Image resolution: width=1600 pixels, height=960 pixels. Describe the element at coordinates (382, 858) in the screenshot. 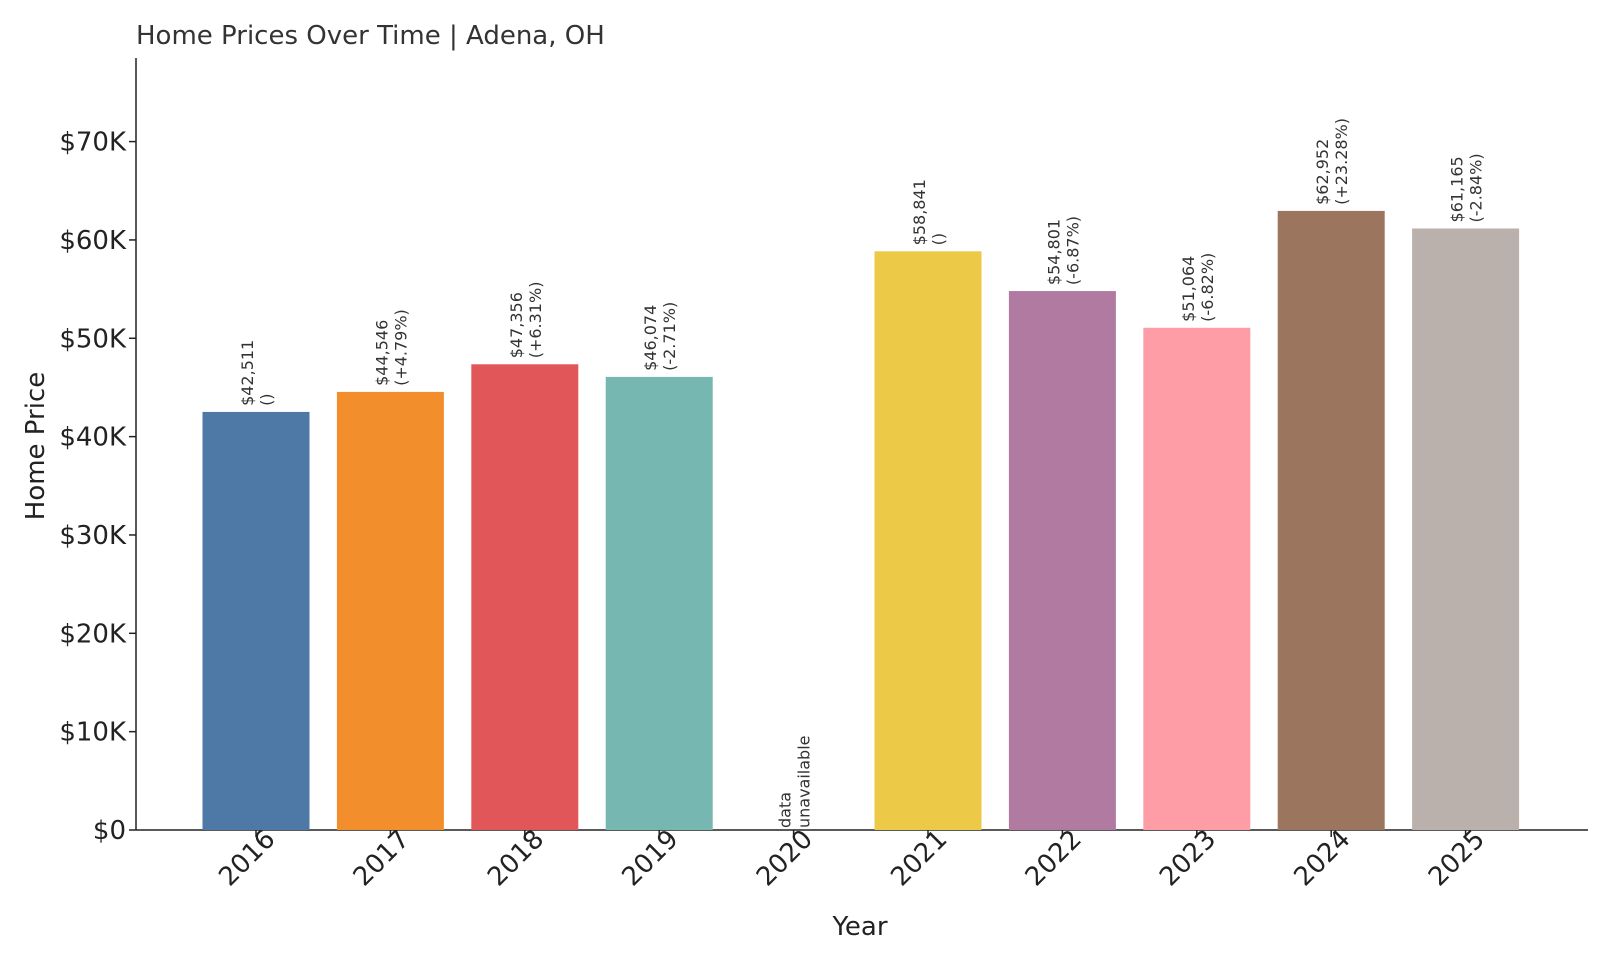

I see `x-tick-label: 2017` at that location.